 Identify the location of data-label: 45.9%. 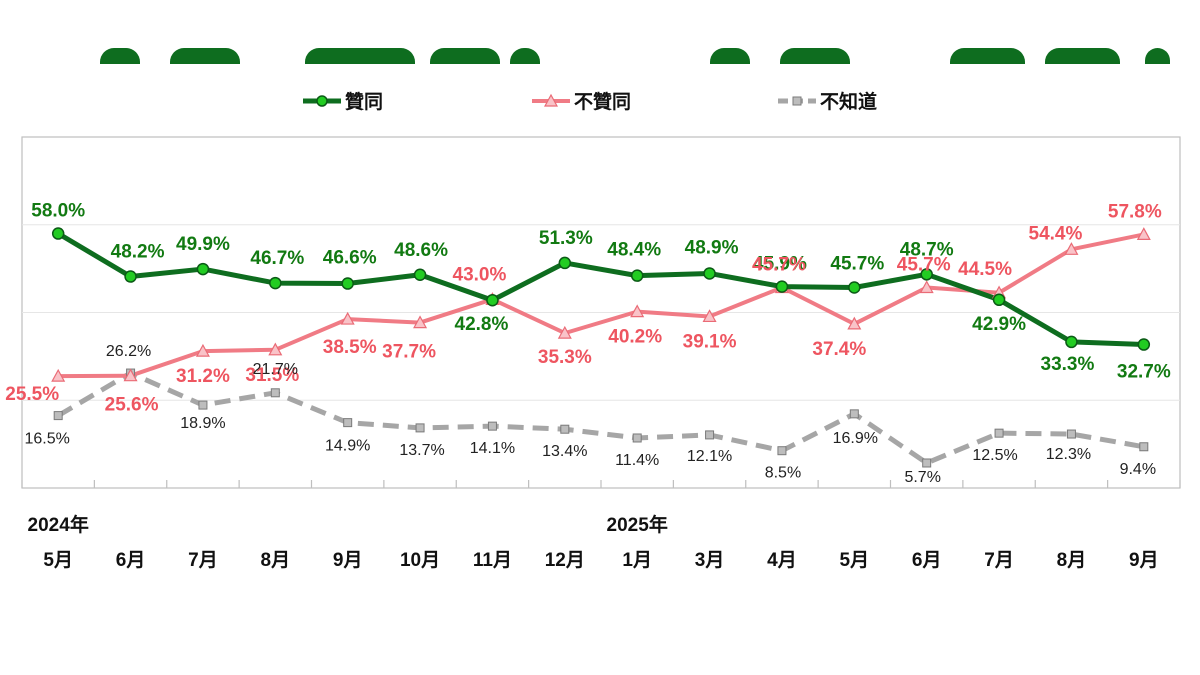
(780, 264).